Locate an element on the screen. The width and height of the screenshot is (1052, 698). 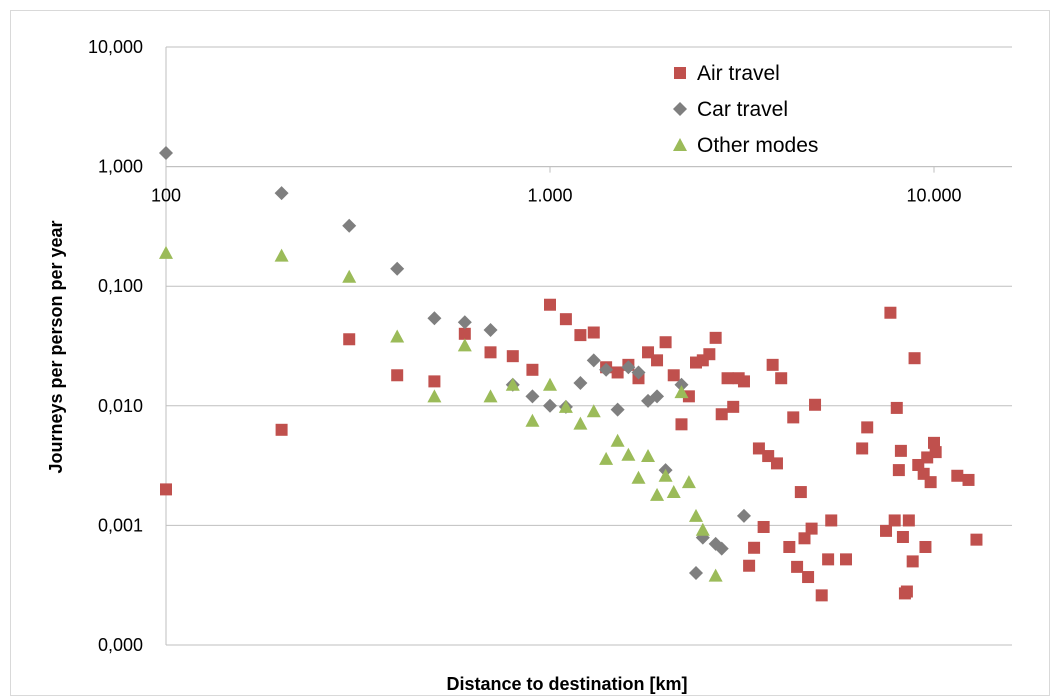
legend-label-car: Car travel is located at coordinates (742, 109).